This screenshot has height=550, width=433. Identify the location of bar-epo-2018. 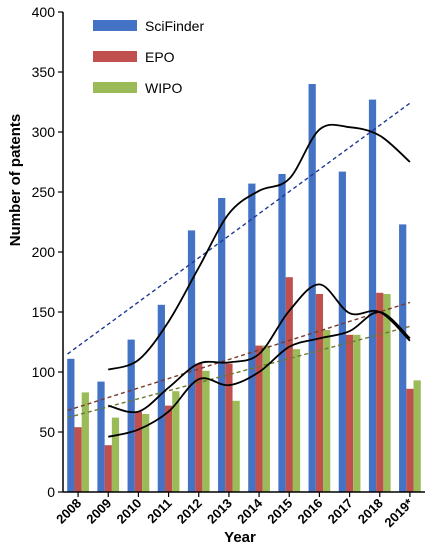
(380, 392).